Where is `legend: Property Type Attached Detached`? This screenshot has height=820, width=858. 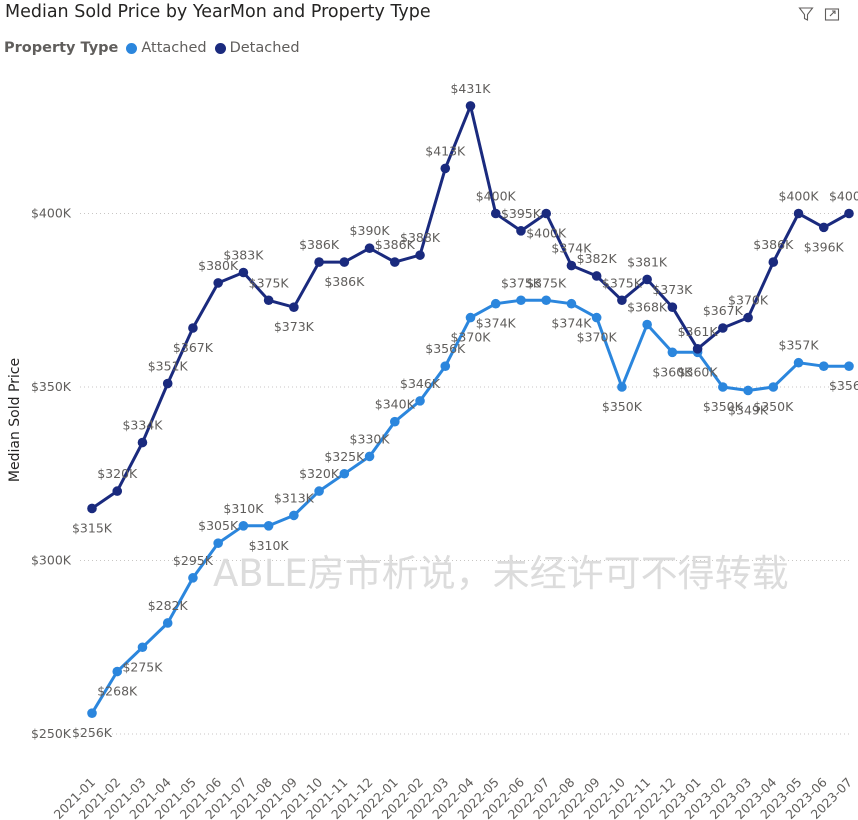
legend: Property Type Attached Detached is located at coordinates (156, 48).